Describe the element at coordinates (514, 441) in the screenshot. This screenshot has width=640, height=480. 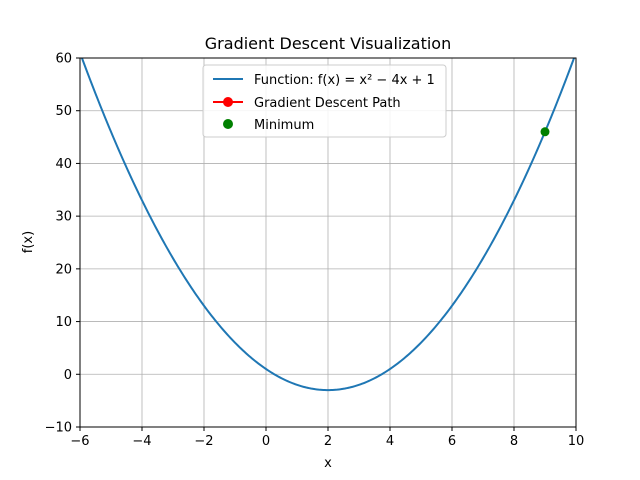
I see `x-tick-label: 8` at that location.